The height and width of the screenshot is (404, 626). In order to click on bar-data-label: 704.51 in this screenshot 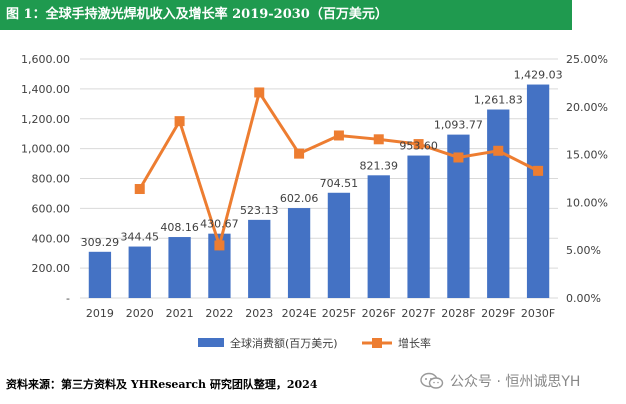, I will do `click(339, 183)`.